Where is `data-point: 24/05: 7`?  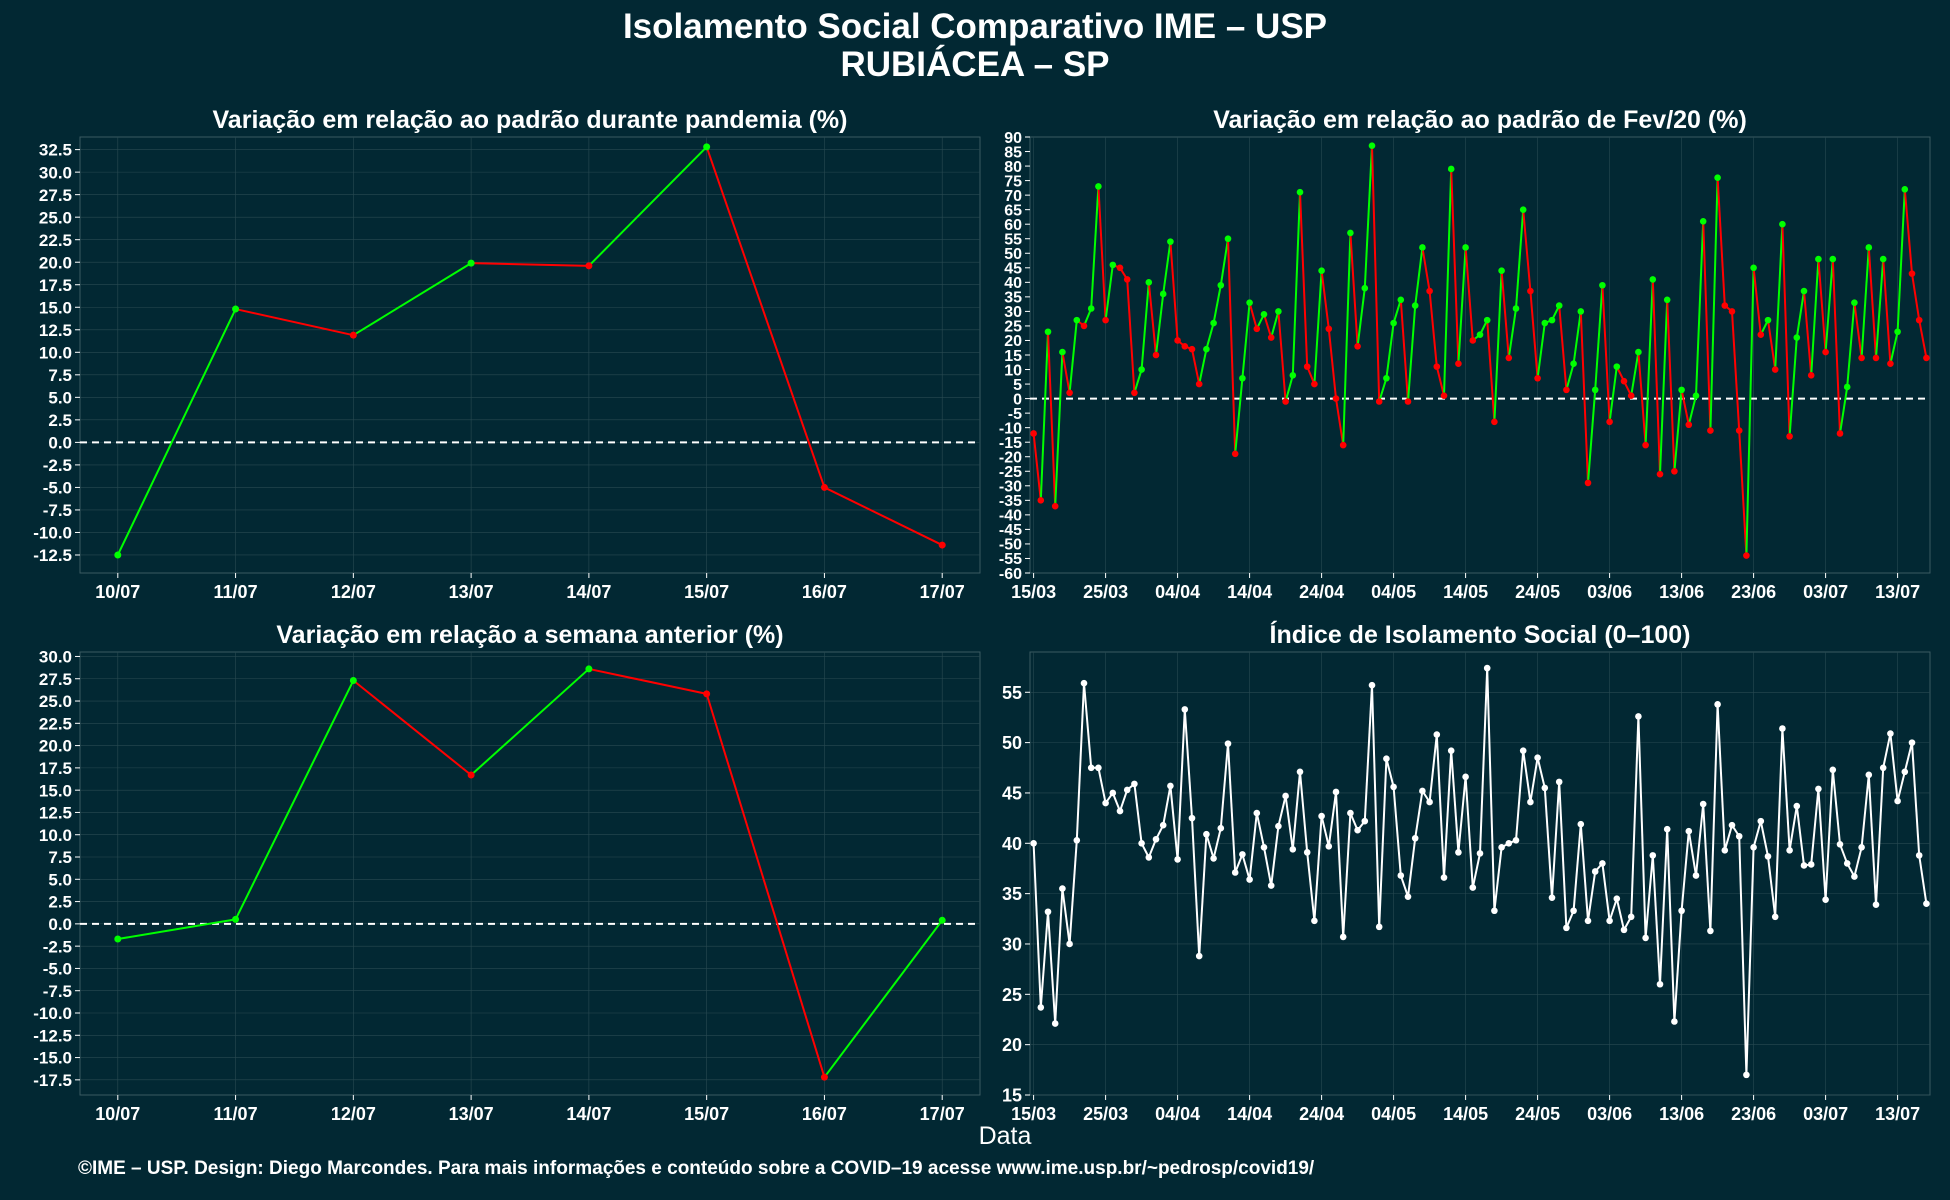
data-point: 24/05: 7 is located at coordinates (1537, 378).